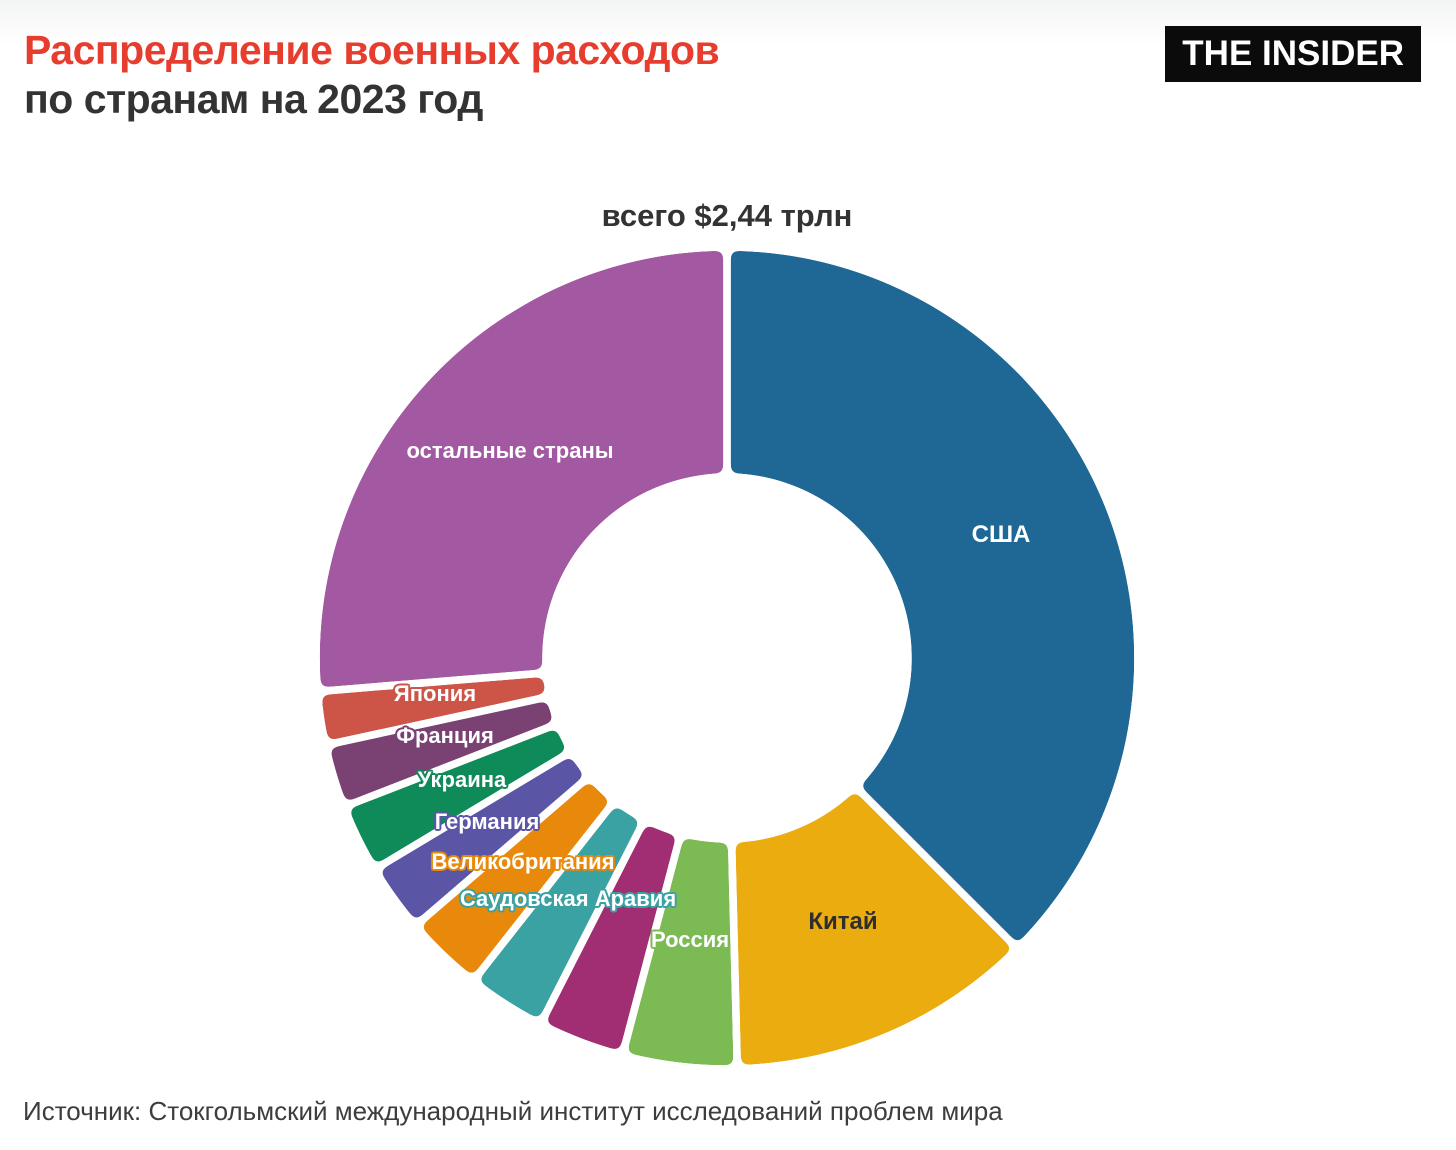 The height and width of the screenshot is (1150, 1456). What do you see at coordinates (253, 99) in the screenshot?
I see `title-line-2: по странам на 2023 год` at bounding box center [253, 99].